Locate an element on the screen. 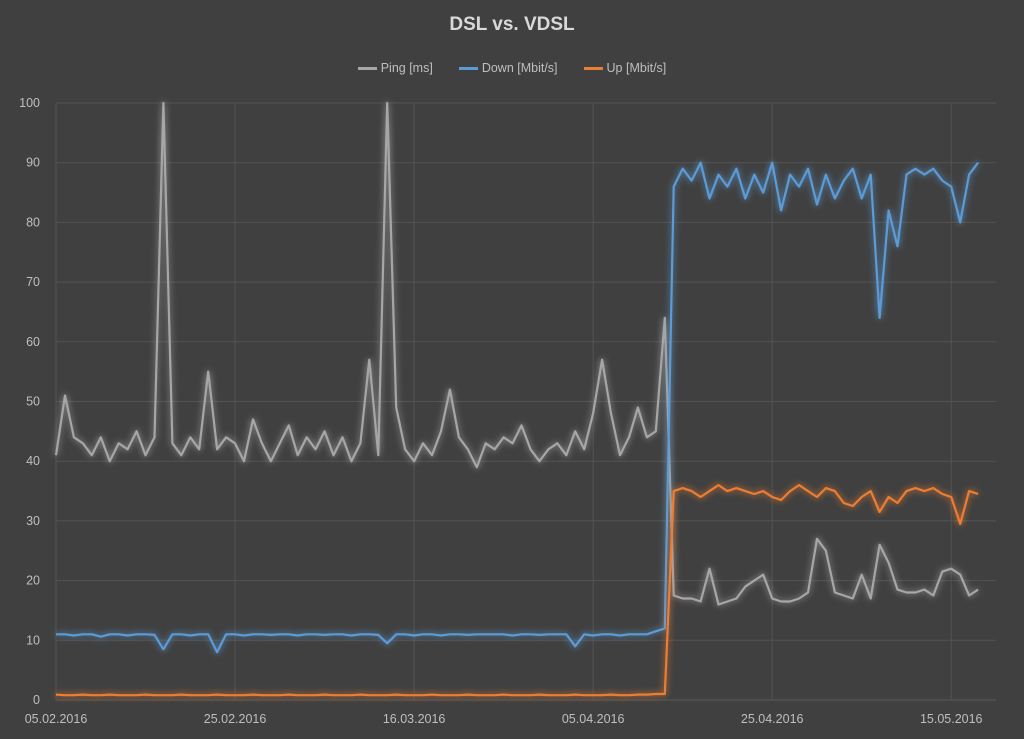 The image size is (1024, 739). legend-item-down: Down [Mbit/s] is located at coordinates (508, 68).